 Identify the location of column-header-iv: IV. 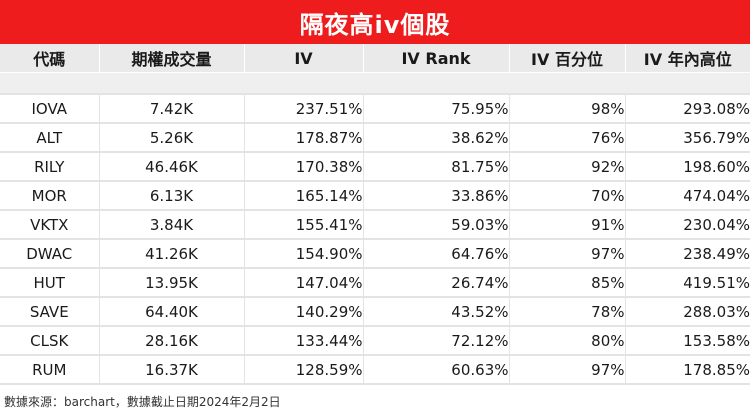
(303, 58).